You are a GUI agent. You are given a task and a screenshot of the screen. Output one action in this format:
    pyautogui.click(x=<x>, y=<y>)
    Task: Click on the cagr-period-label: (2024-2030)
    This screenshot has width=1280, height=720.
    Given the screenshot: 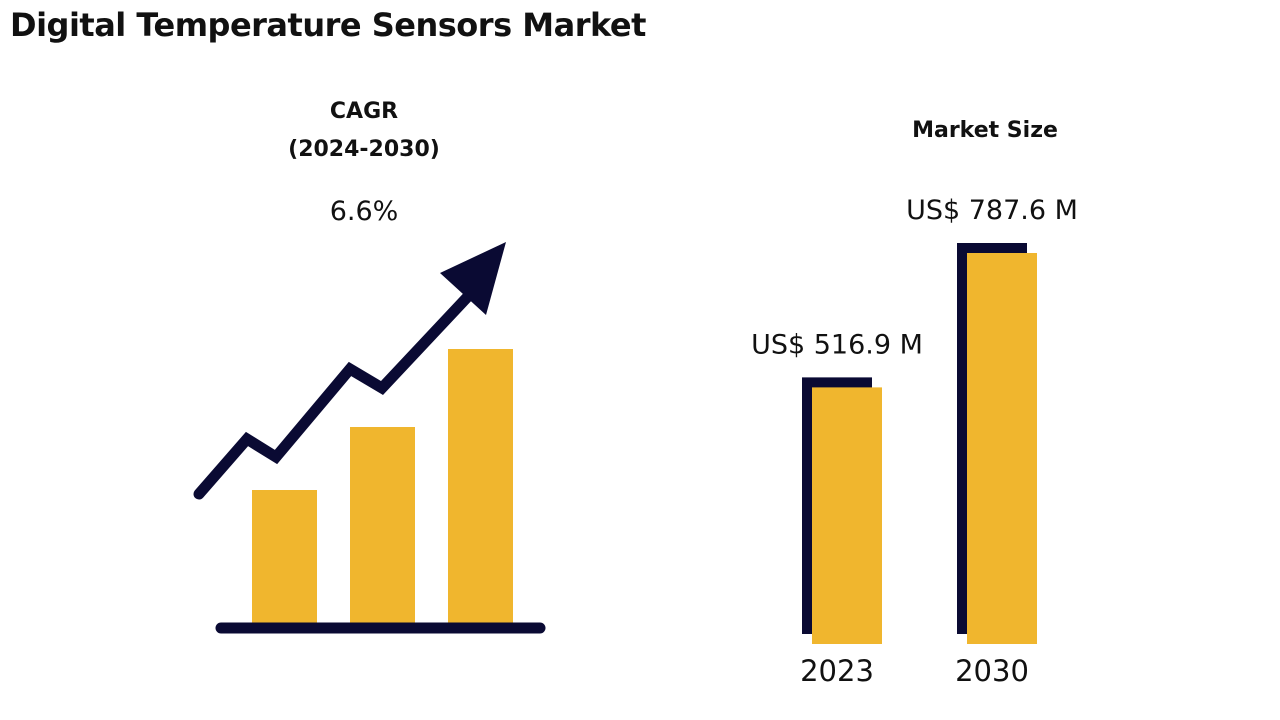 What is the action you would take?
    pyautogui.click(x=364, y=149)
    